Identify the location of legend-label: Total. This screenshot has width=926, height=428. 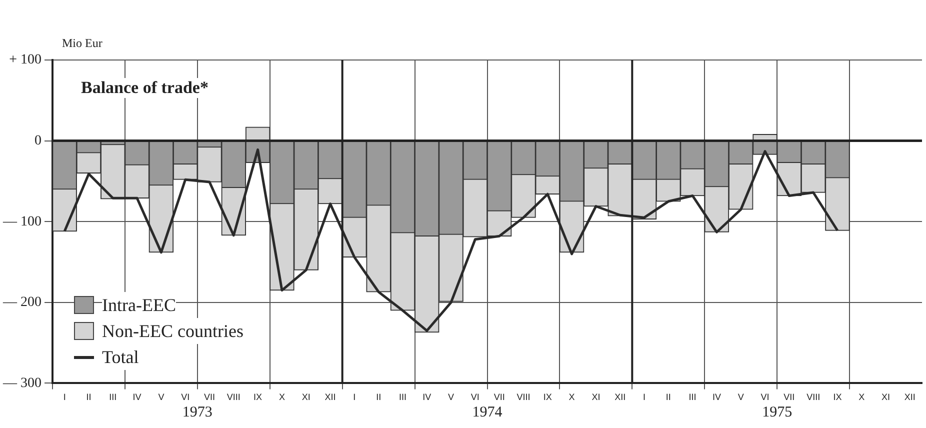
(120, 357).